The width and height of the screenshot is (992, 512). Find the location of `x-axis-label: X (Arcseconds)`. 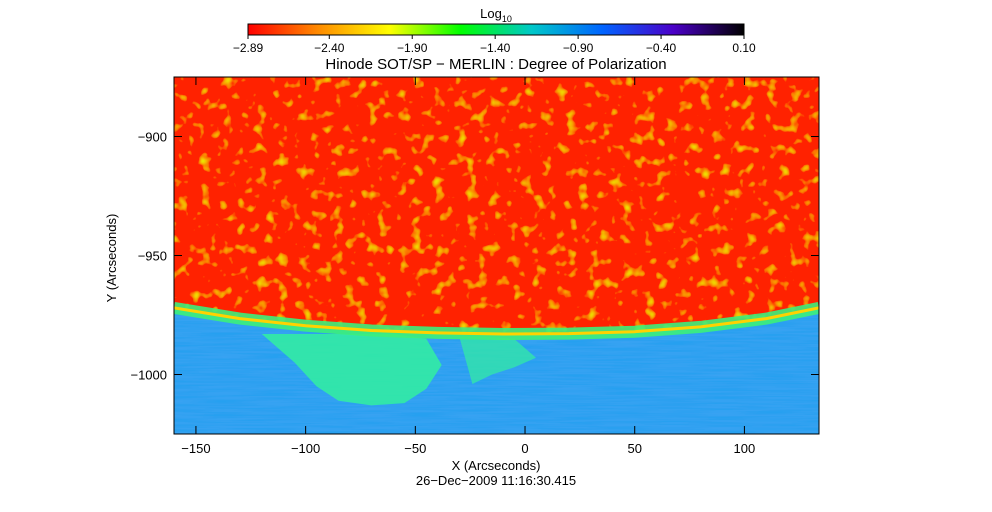

x-axis-label: X (Arcseconds) is located at coordinates (496, 465).